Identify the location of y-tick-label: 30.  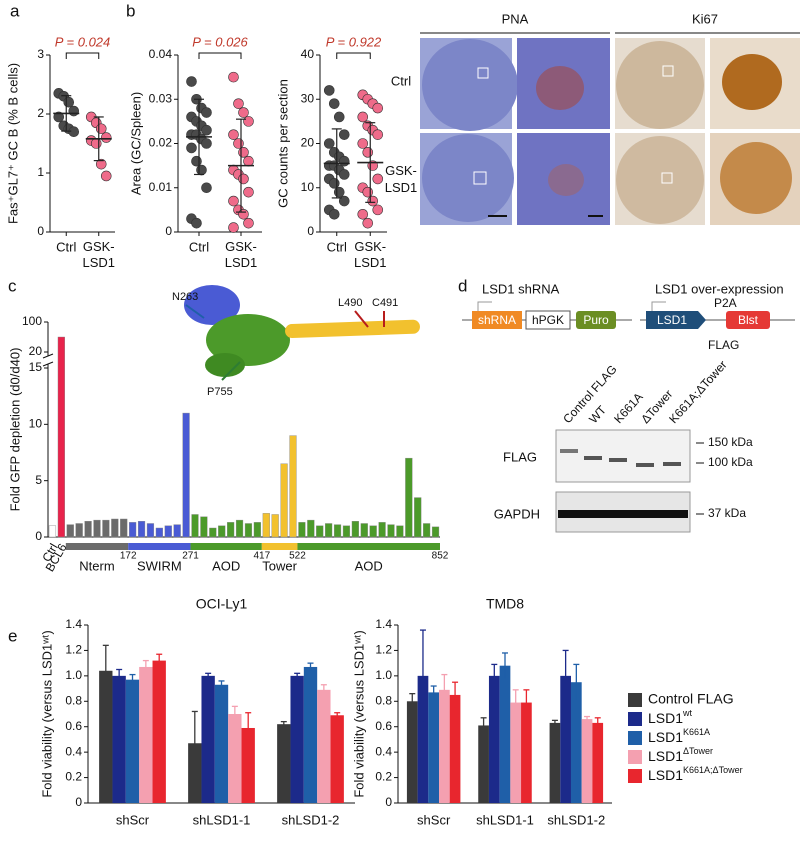
(308, 98).